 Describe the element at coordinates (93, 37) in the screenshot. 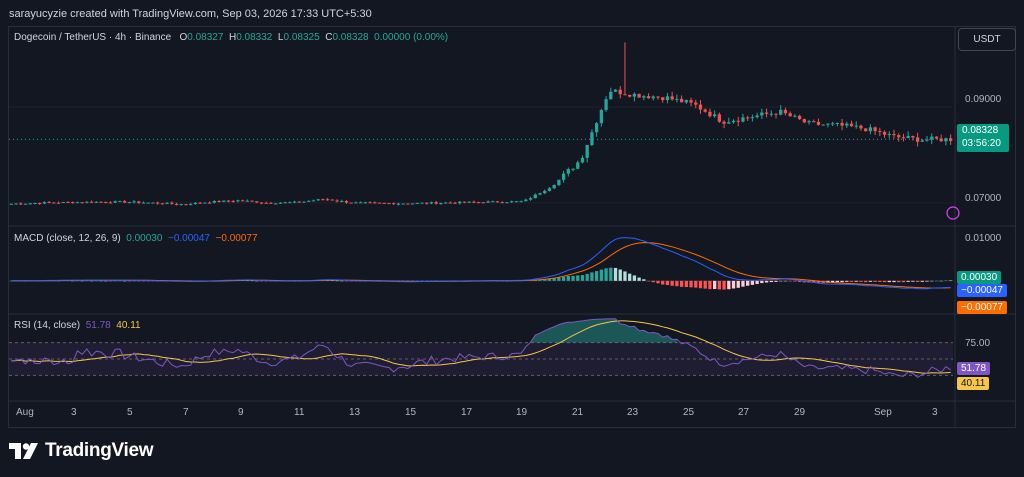

I see `symbol-title: Dogecoin / TetherUS · 4h · Binance` at that location.